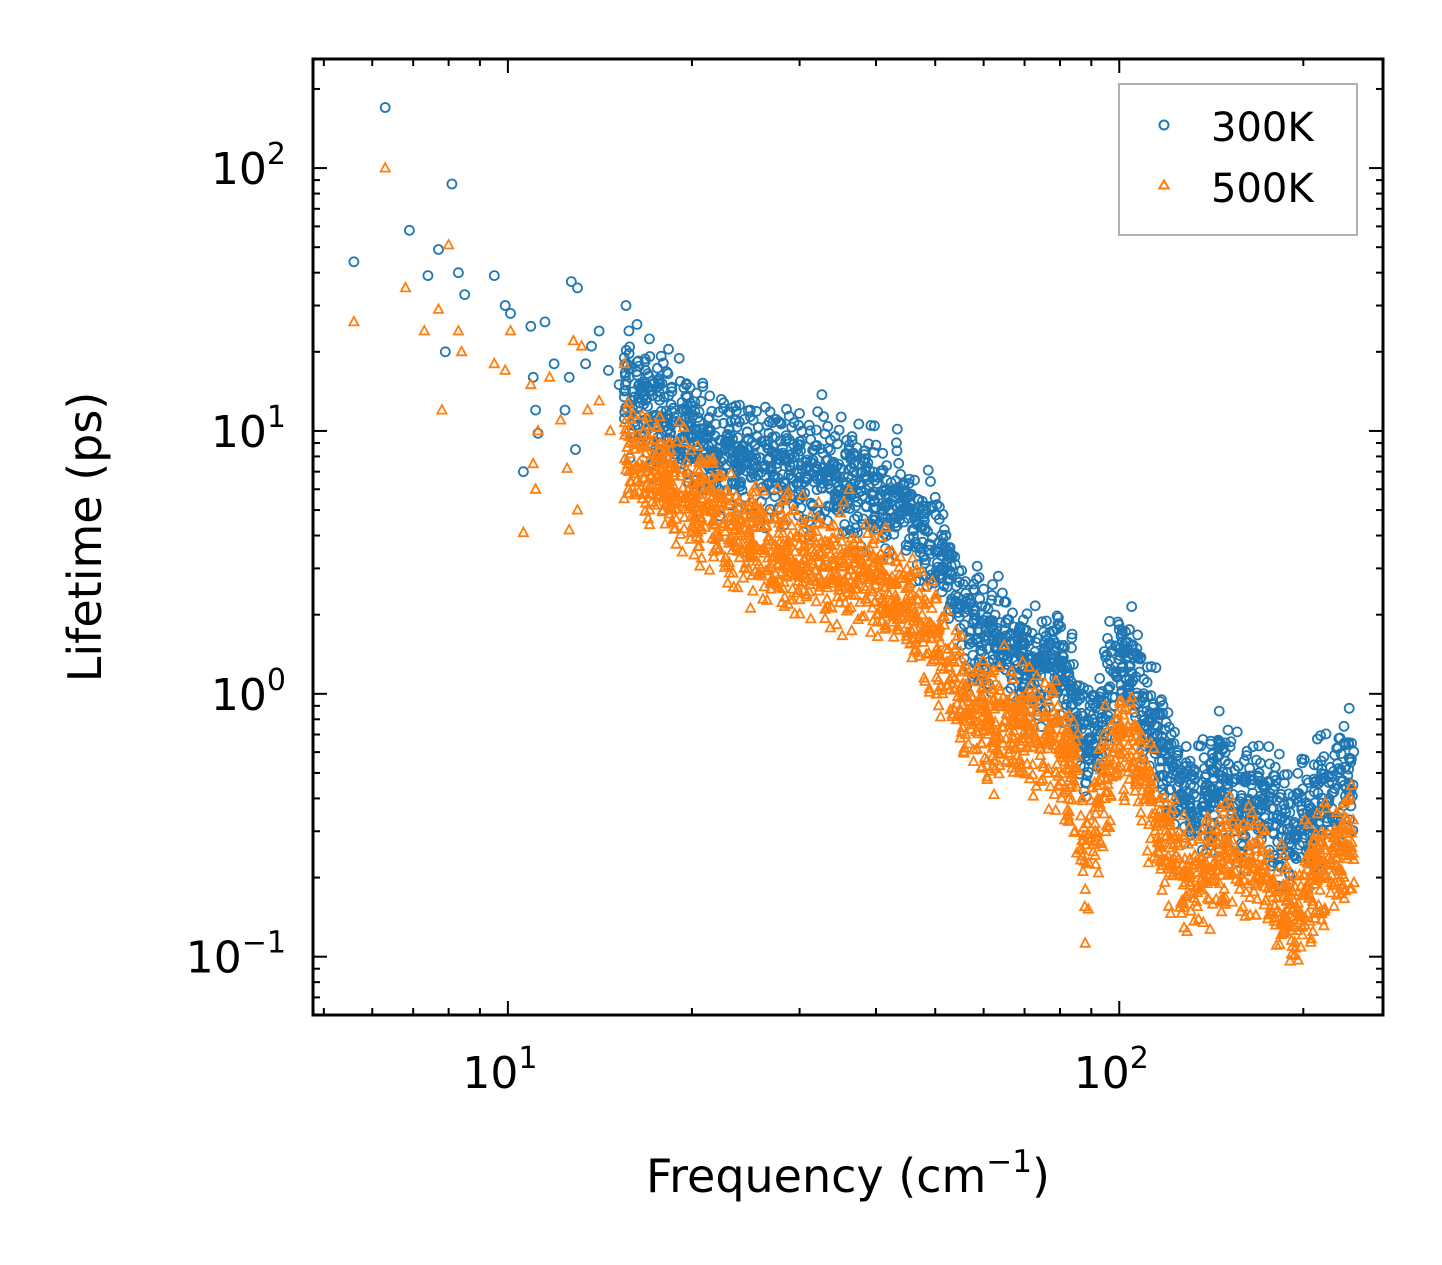  Describe the element at coordinates (499, 1070) in the screenshot. I see `x-tick-label: 101` at that location.